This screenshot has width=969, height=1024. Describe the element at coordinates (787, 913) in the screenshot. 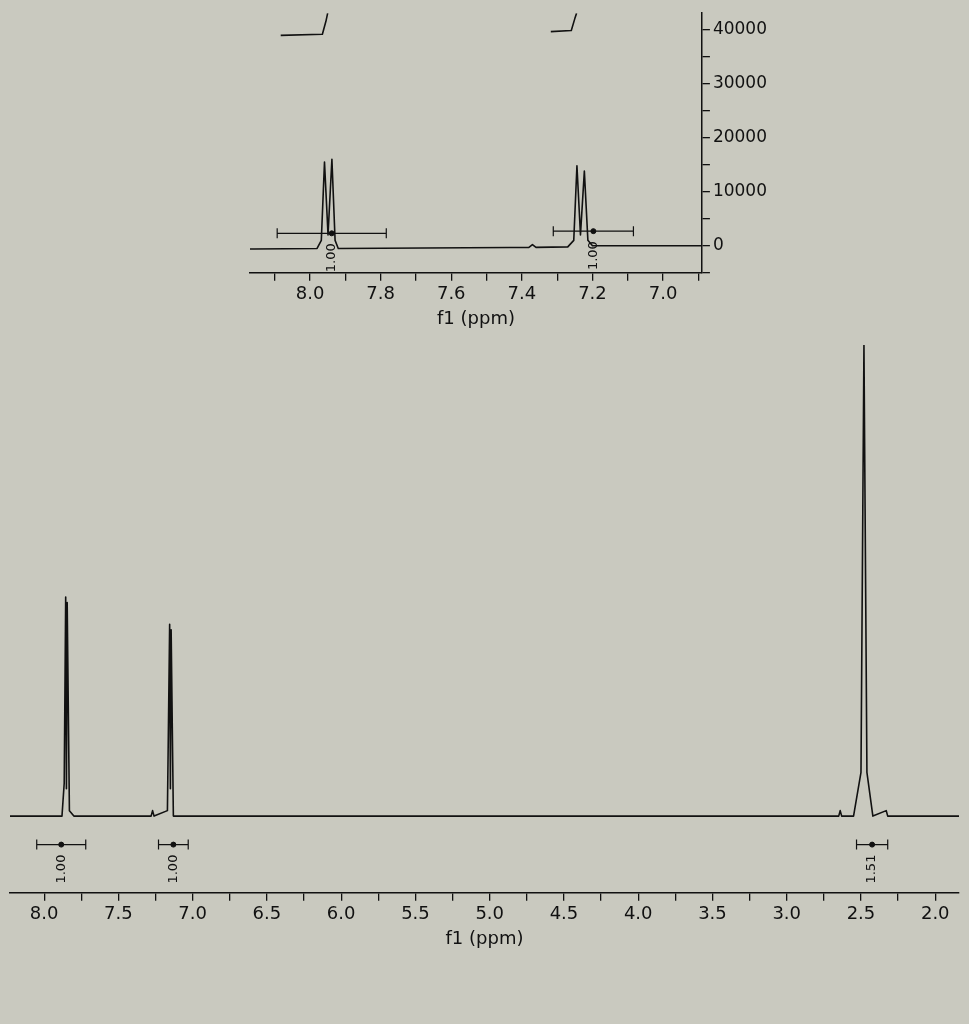

I see `x-tick-label: 3.0` at that location.